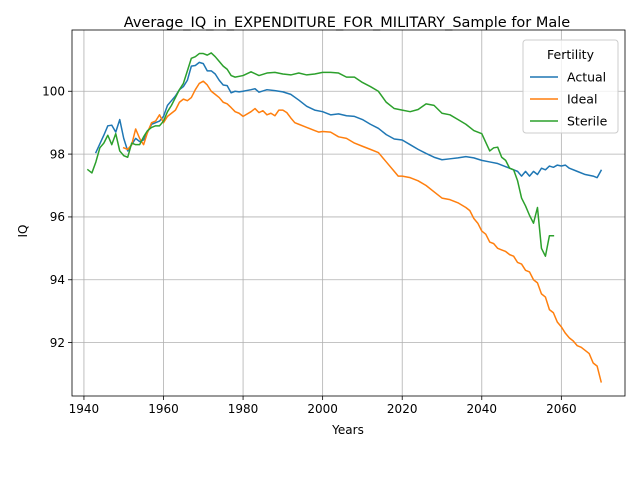 This screenshot has width=640, height=480. What do you see at coordinates (53, 92) in the screenshot?
I see `y-tick-label: 100` at bounding box center [53, 92].